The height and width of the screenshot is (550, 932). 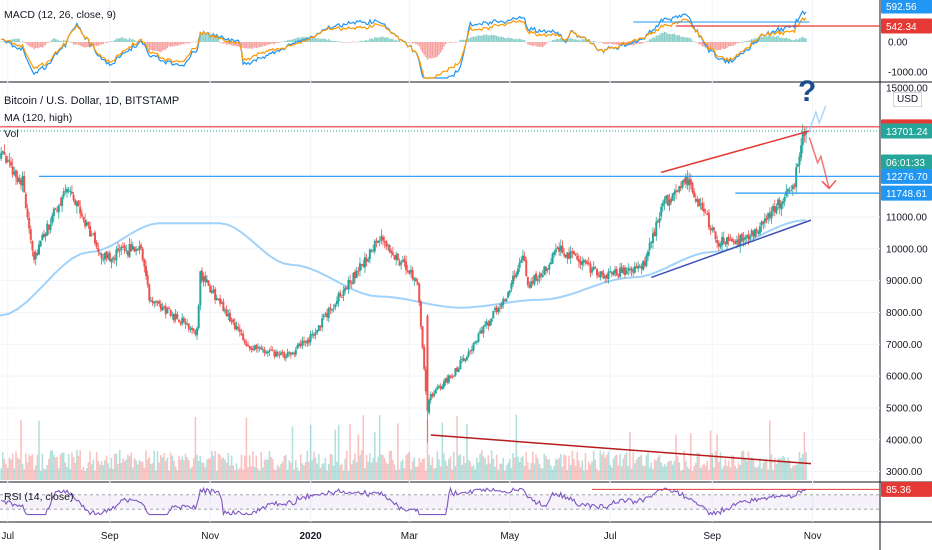 I want to click on macd-badge-2: 542.34, so click(x=906, y=26).